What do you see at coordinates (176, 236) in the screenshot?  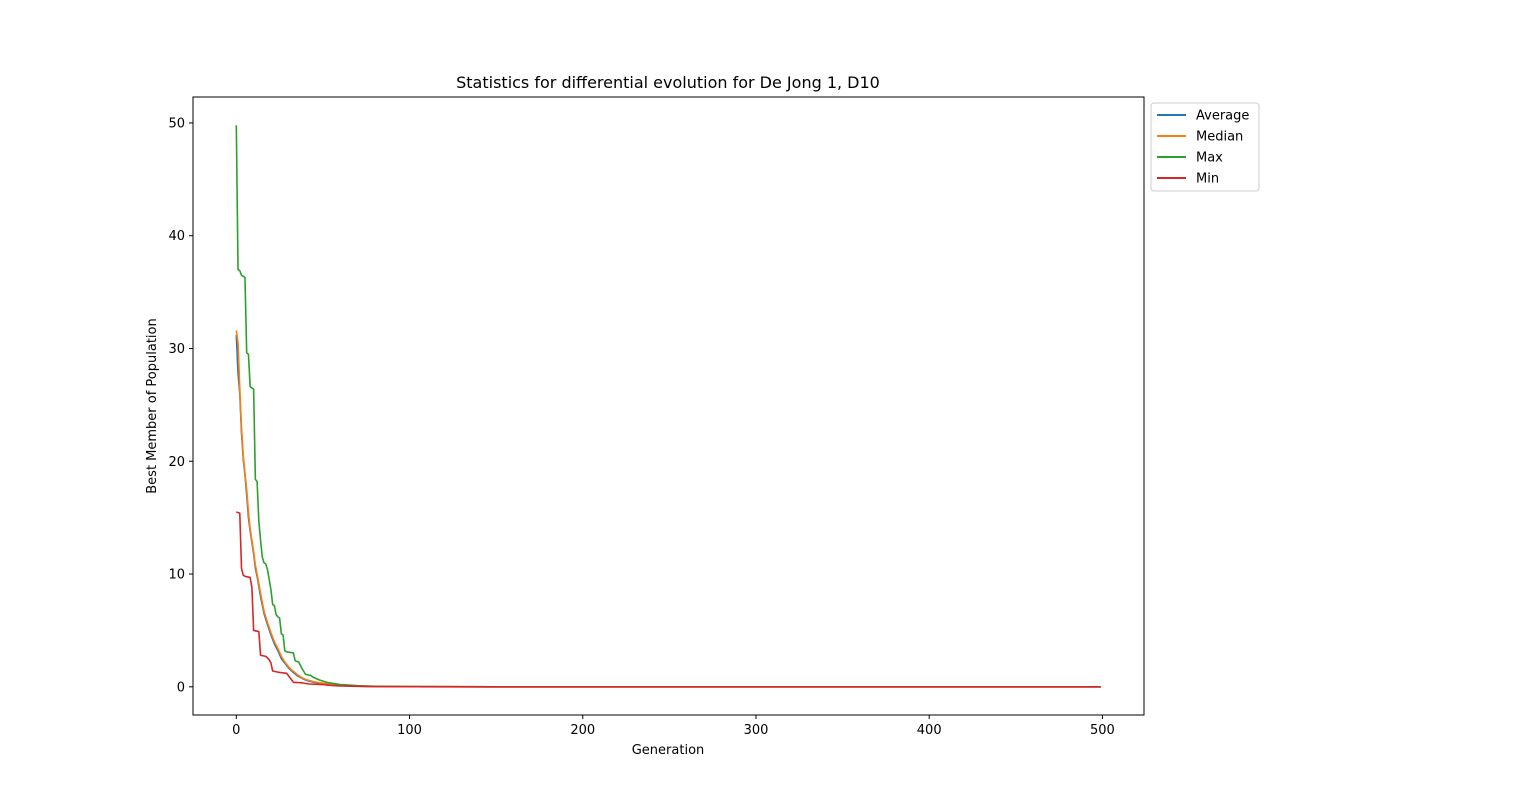 I see `y-tick-label: 40` at bounding box center [176, 236].